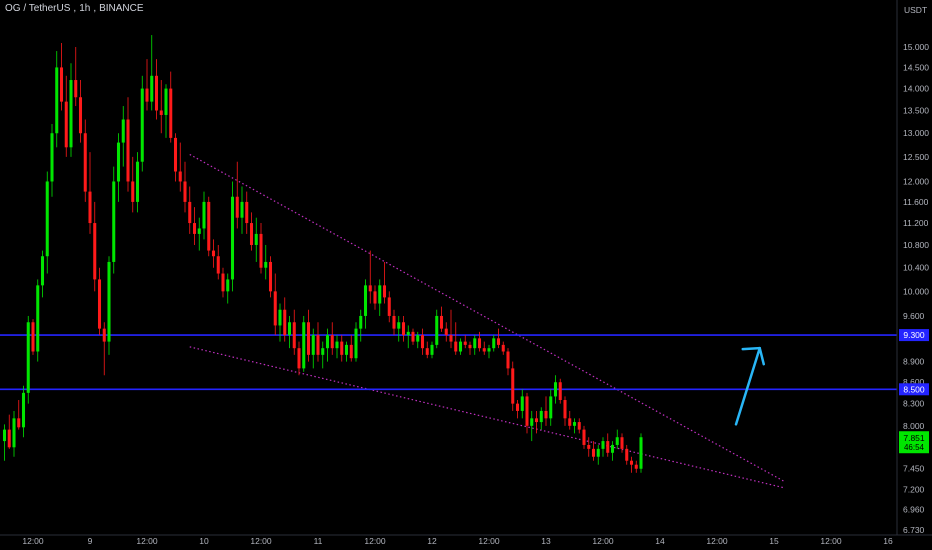 The height and width of the screenshot is (550, 932). I want to click on price-axis-background, so click(914, 275).